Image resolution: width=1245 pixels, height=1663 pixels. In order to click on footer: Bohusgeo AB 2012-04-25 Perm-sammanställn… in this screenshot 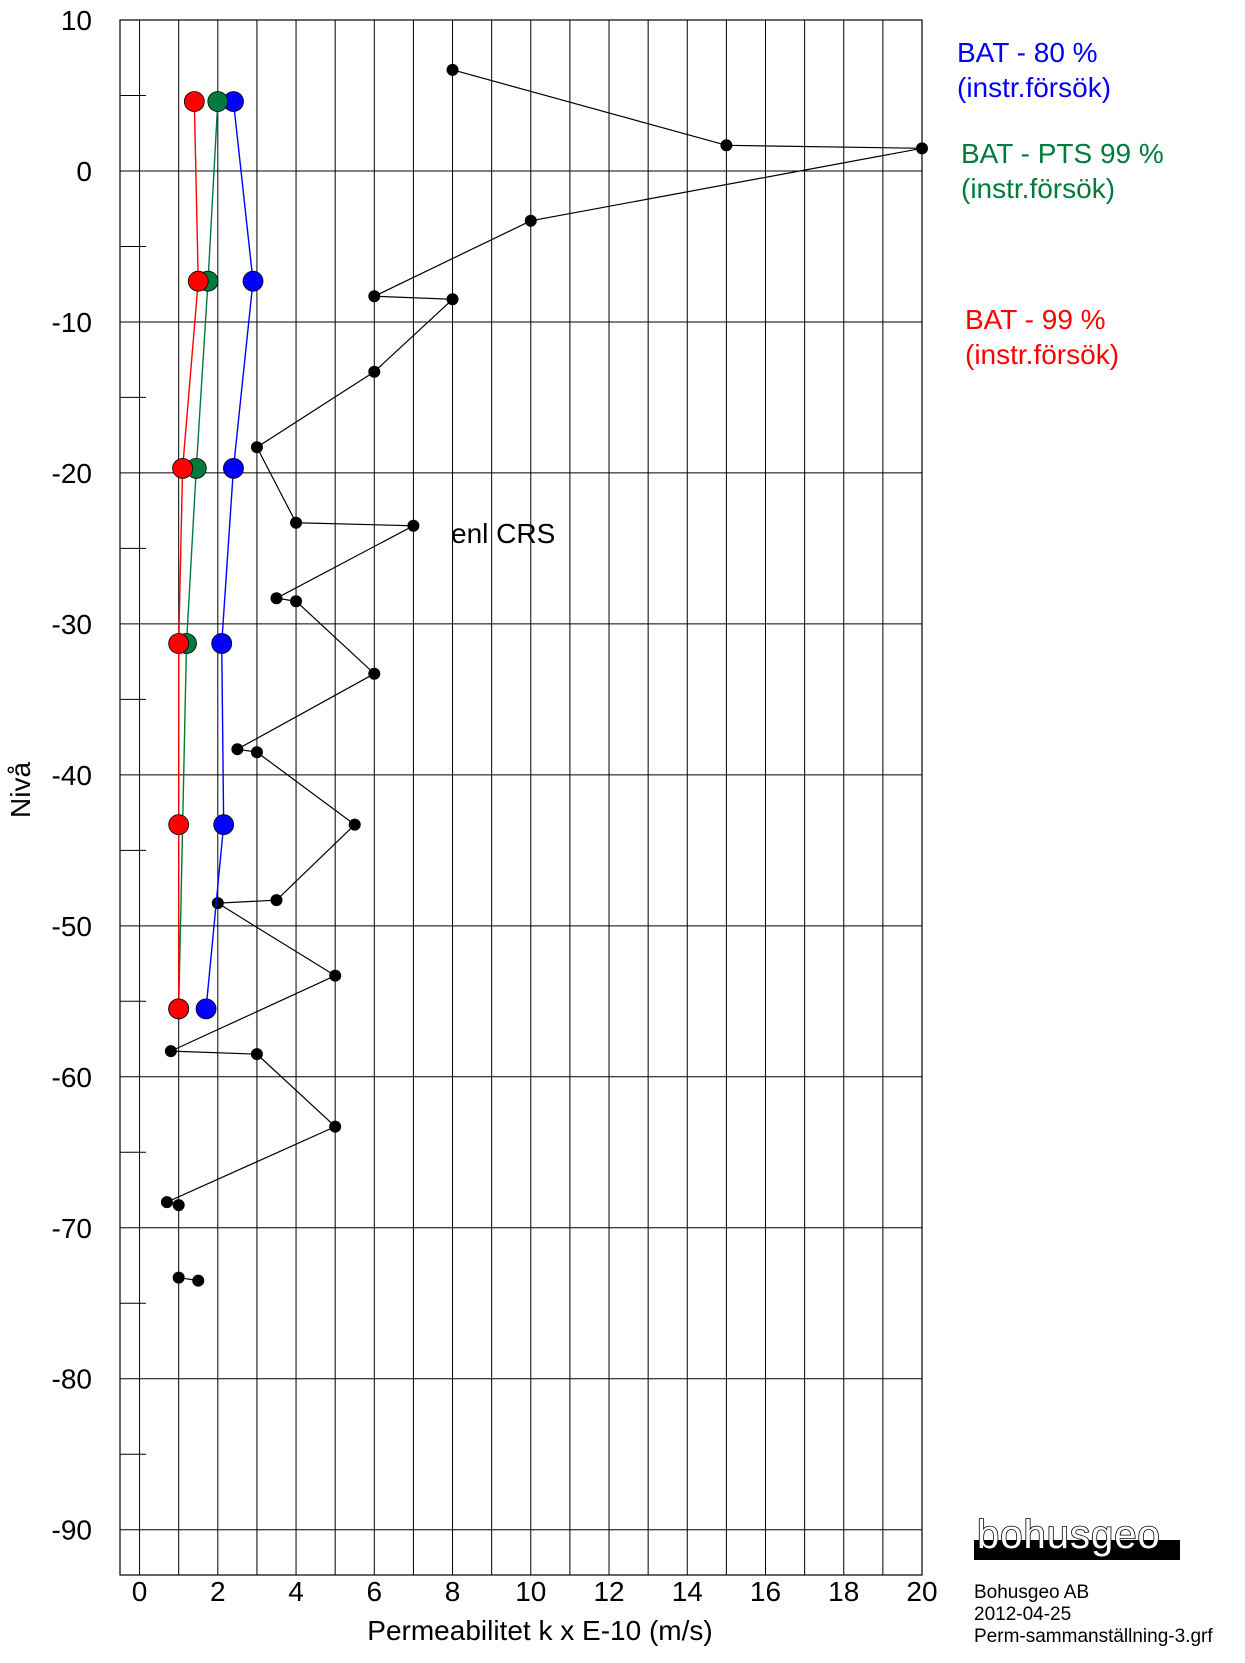, I will do `click(1093, 1614)`.